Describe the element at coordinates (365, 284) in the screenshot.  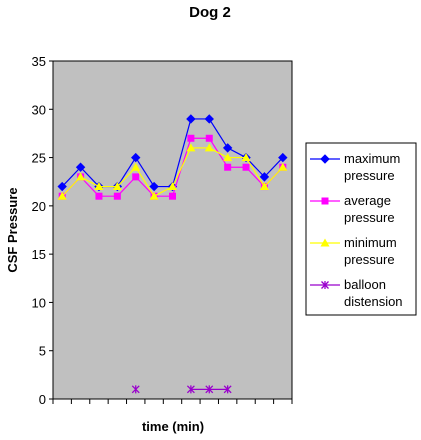
I see `legend-label: balloon` at that location.